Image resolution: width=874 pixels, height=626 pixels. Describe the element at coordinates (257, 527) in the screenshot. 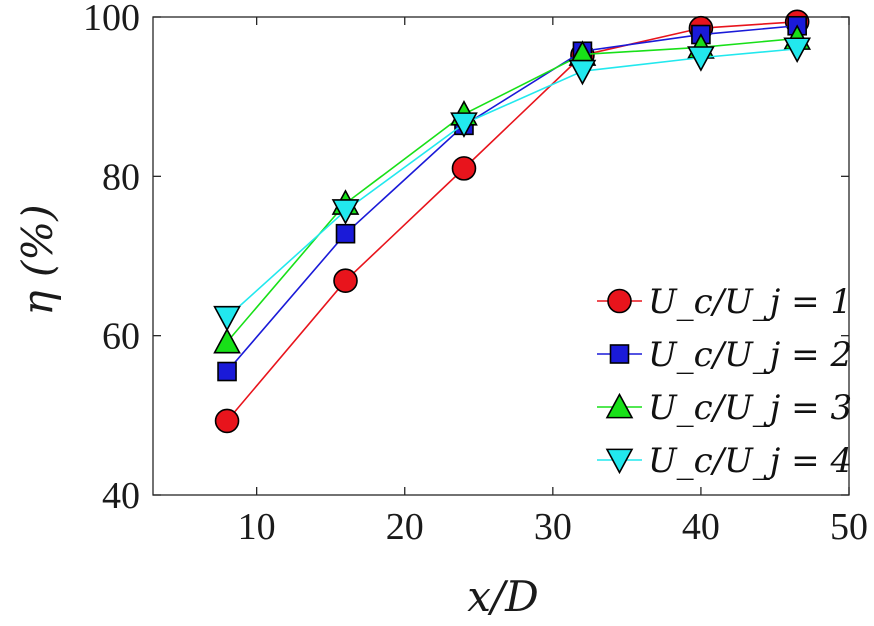

I see `x-tick-label: 10` at that location.